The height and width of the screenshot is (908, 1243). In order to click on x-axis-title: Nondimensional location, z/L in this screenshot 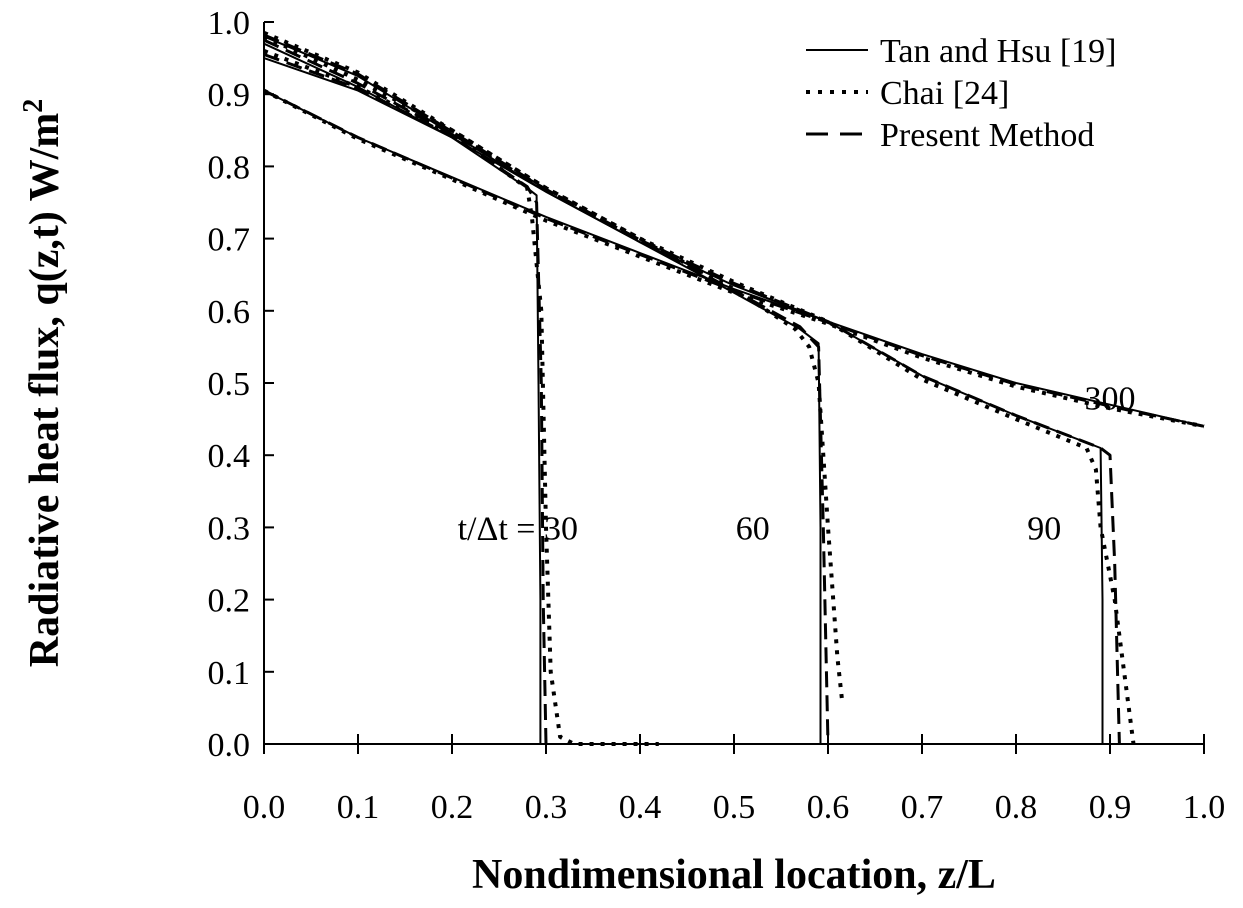, I will do `click(734, 875)`.